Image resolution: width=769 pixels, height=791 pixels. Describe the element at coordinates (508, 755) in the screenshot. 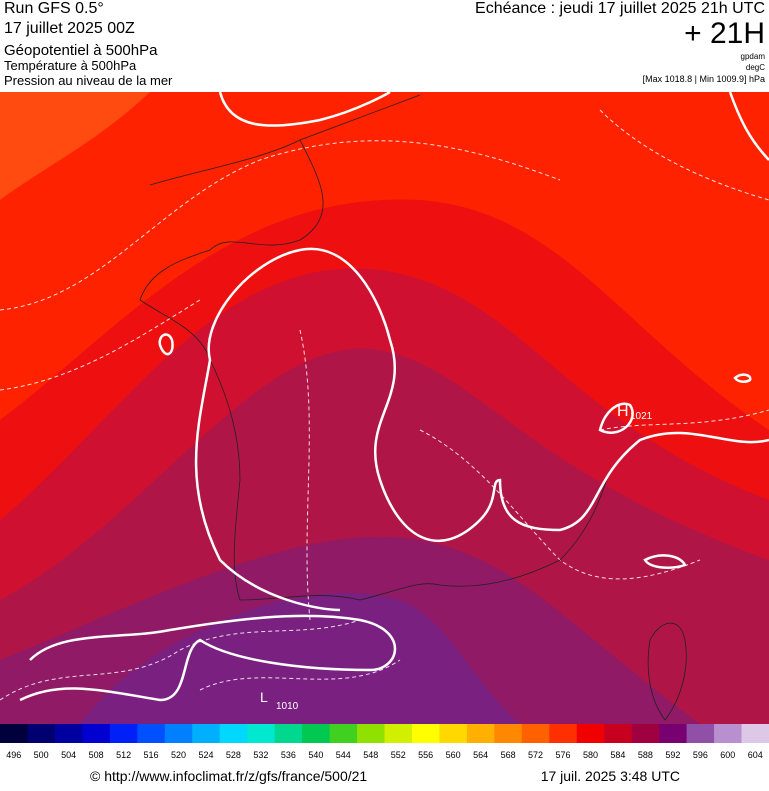

I see `colorbar-label: 568` at that location.